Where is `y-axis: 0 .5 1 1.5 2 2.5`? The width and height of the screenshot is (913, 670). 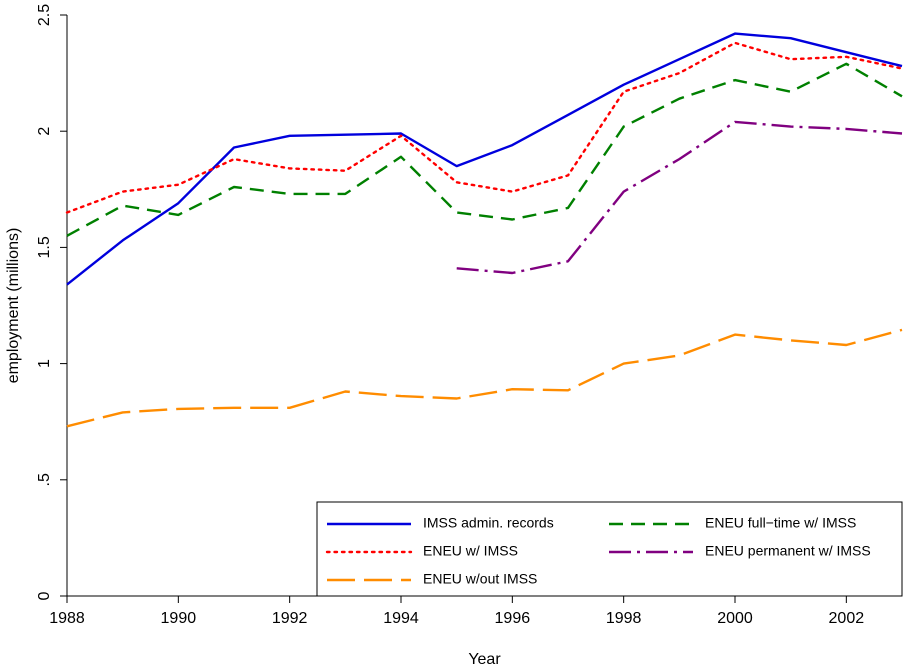 y-axis: 0 .5 1 1.5 2 2.5 is located at coordinates (52, 302).